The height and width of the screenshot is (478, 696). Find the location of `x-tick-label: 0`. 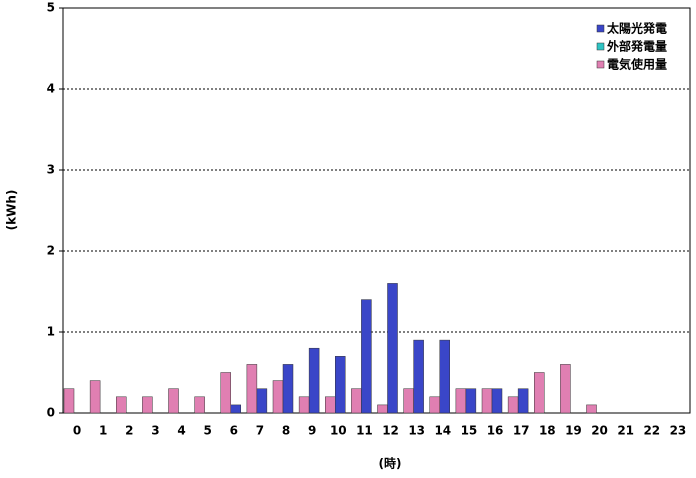

x-tick-label: 0 is located at coordinates (77, 431).